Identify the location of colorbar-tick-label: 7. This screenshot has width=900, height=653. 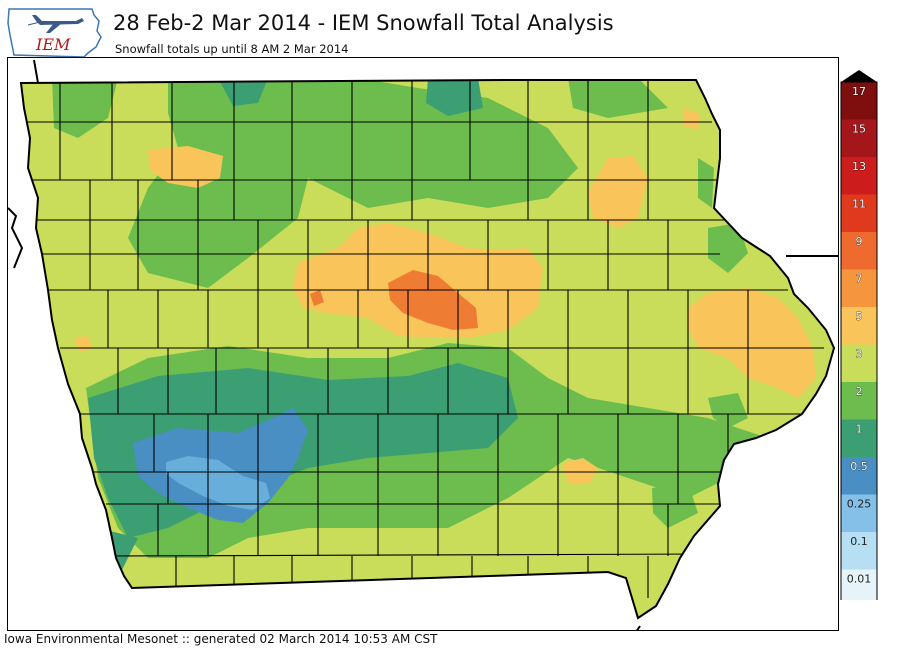
(859, 279).